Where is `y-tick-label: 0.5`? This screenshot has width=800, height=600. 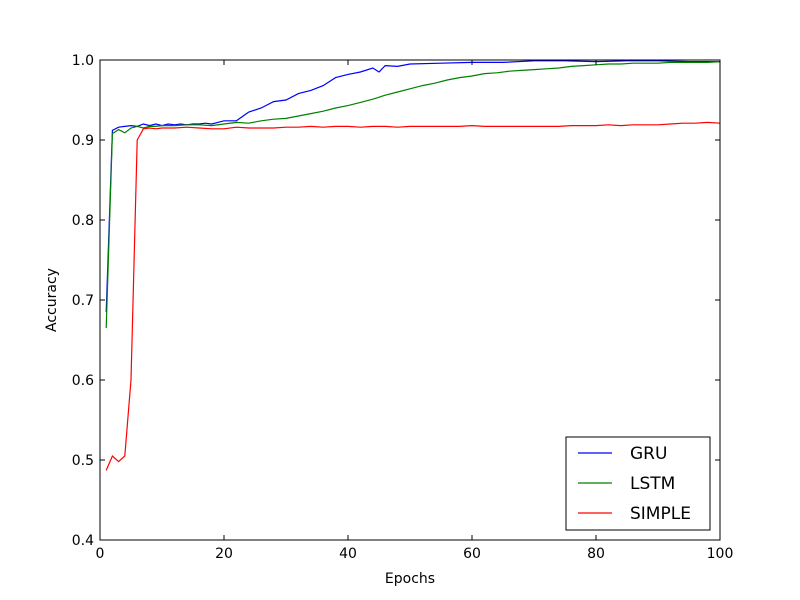
y-tick-label: 0.5 is located at coordinates (83, 461).